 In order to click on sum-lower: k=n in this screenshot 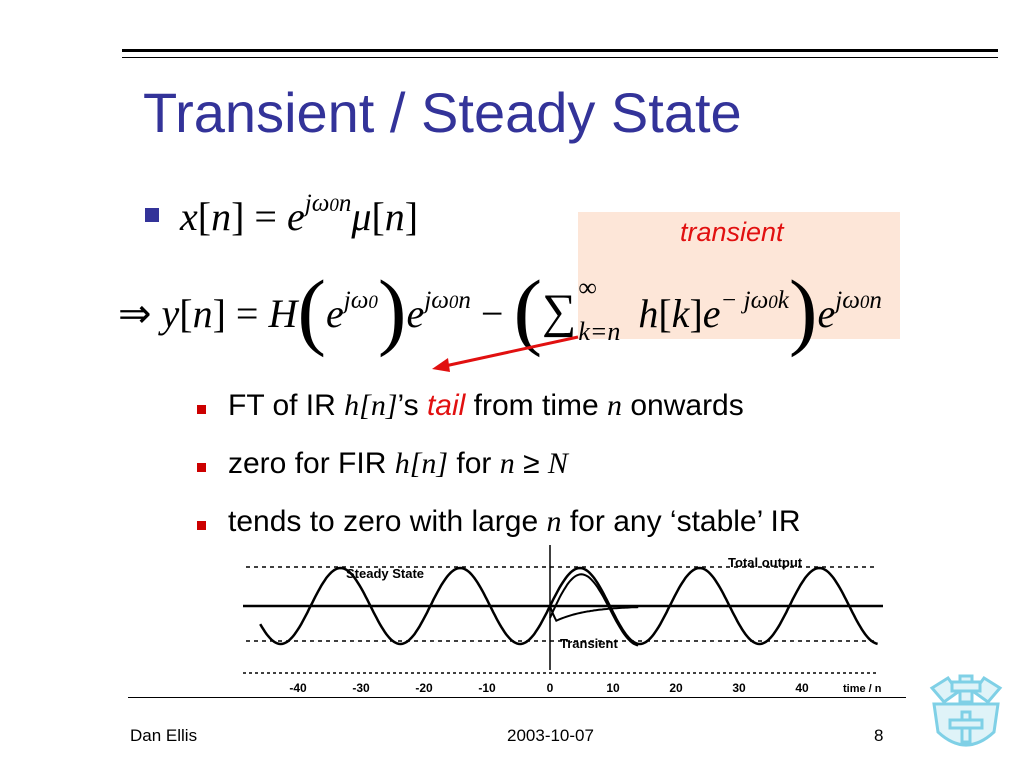, I will do `click(599, 331)`.